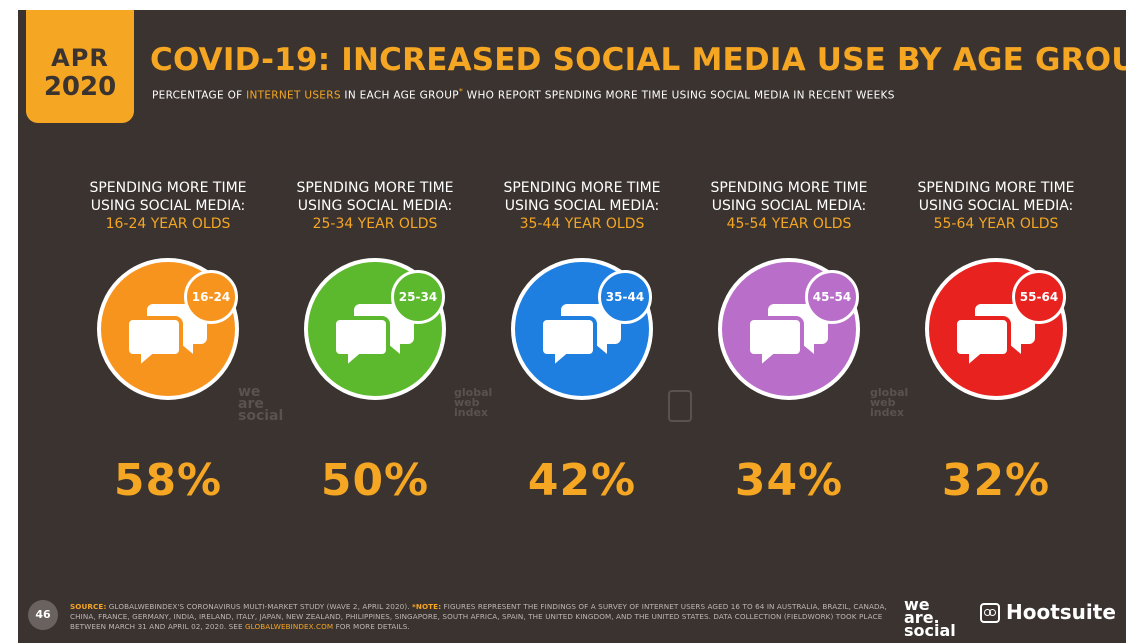  Describe the element at coordinates (789, 224) in the screenshot. I see `group-label-age: 45-54 YEAR OLDS` at that location.